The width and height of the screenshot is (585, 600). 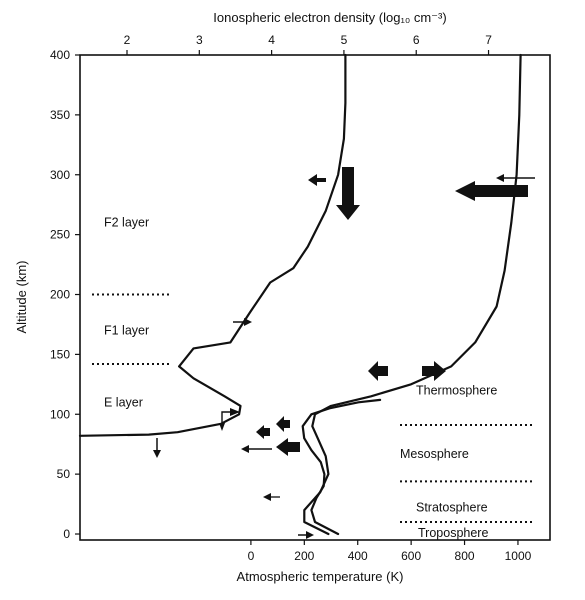 What do you see at coordinates (456, 390) in the screenshot?
I see `region-label: Thermosphere` at bounding box center [456, 390].